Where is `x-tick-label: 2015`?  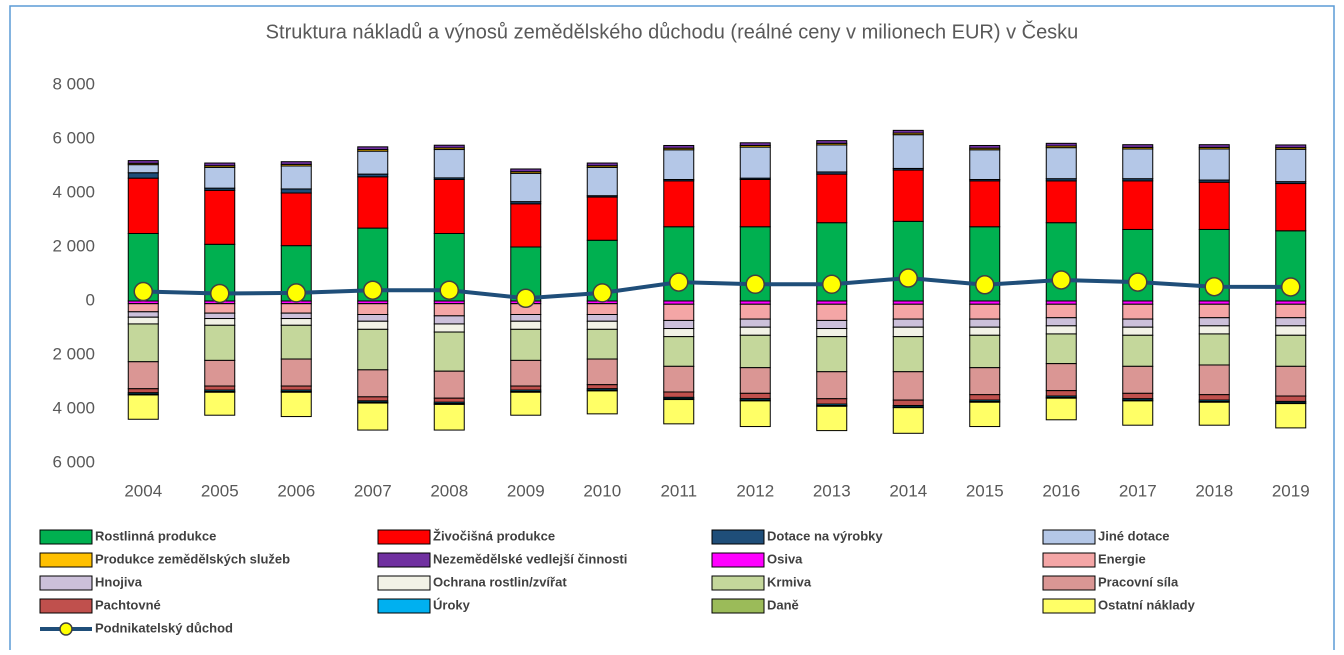
x-tick-label: 2015 is located at coordinates (985, 490).